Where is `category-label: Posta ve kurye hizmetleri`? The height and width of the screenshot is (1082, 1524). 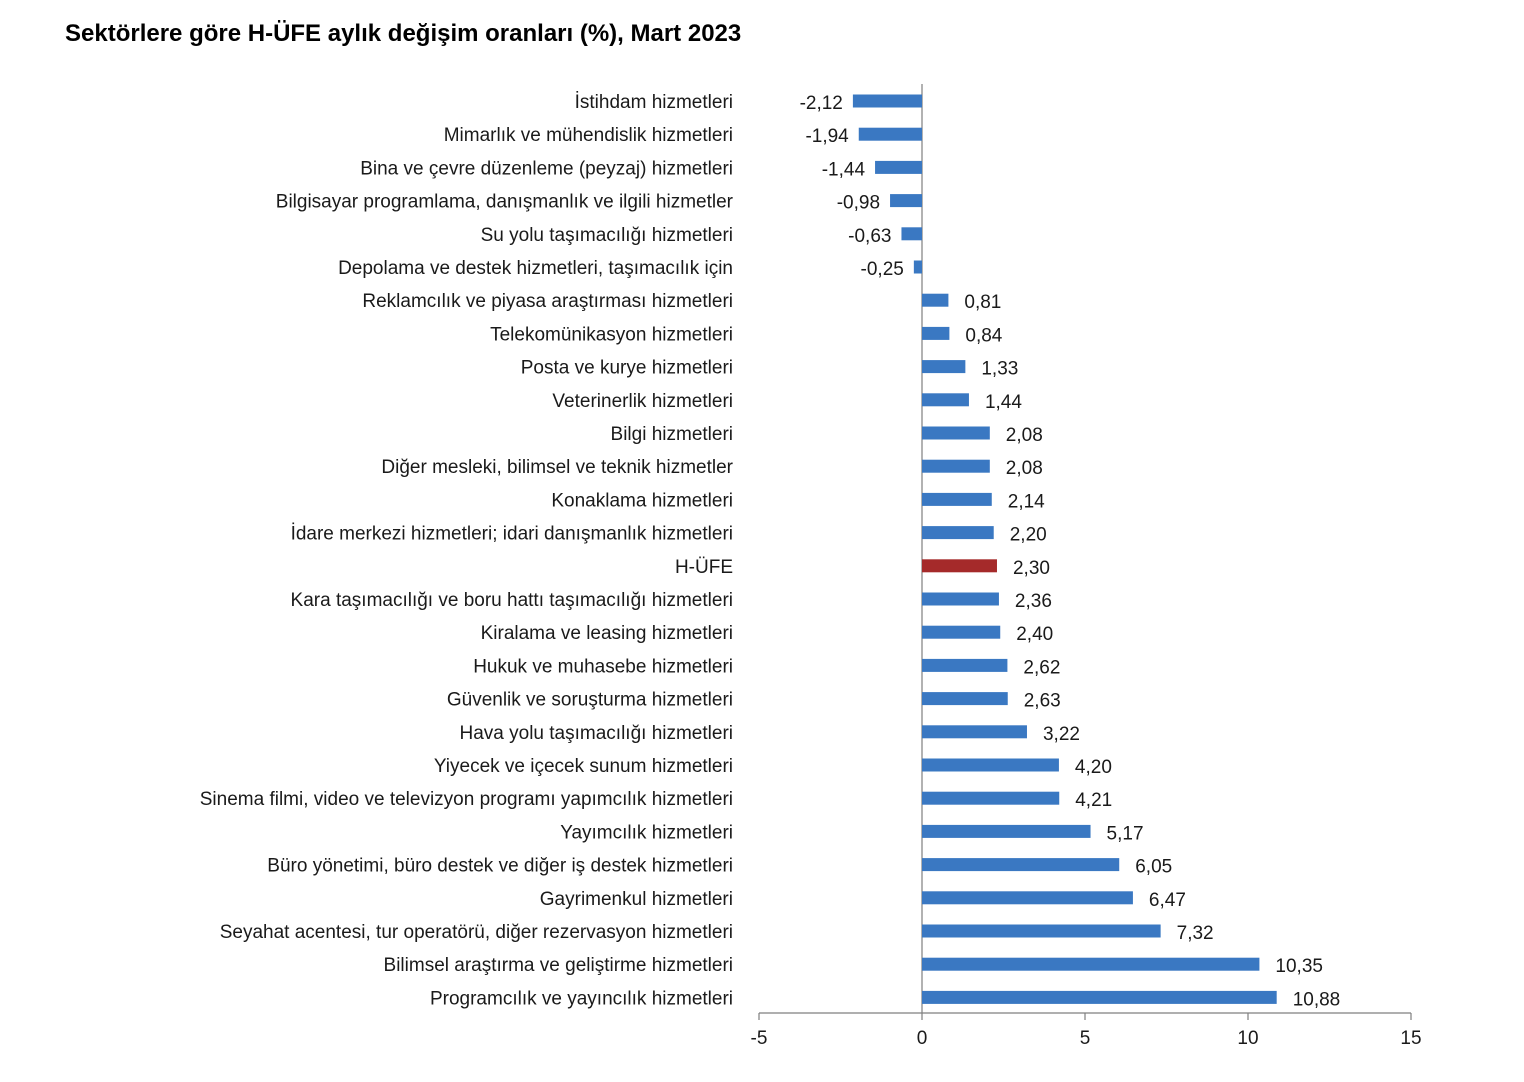
category-label: Posta ve kurye hizmetleri is located at coordinates (627, 368).